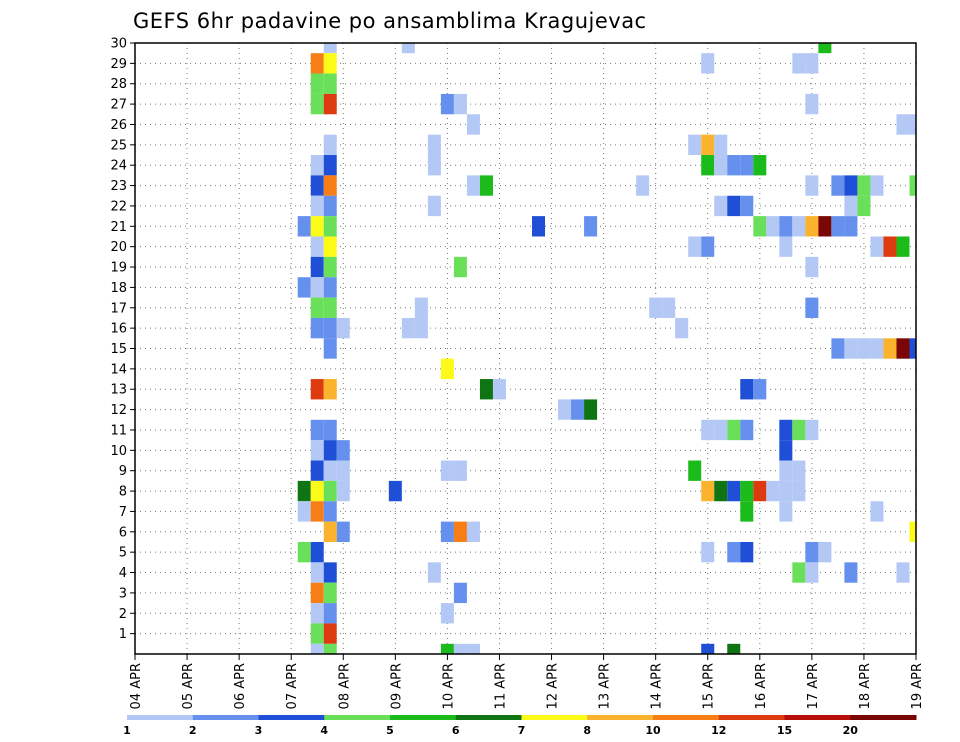 The width and height of the screenshot is (960, 742). I want to click on y-tick-label: 15, so click(118, 349).